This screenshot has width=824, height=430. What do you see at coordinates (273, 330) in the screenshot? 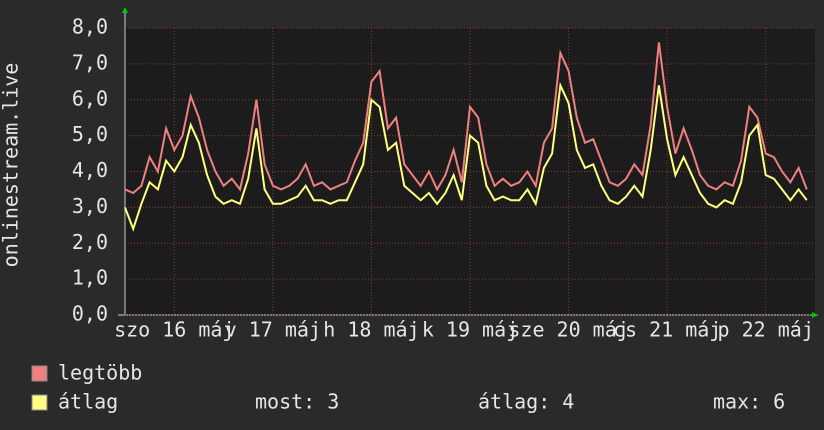
I see `x-tick-label: v 17 máj` at bounding box center [273, 330].